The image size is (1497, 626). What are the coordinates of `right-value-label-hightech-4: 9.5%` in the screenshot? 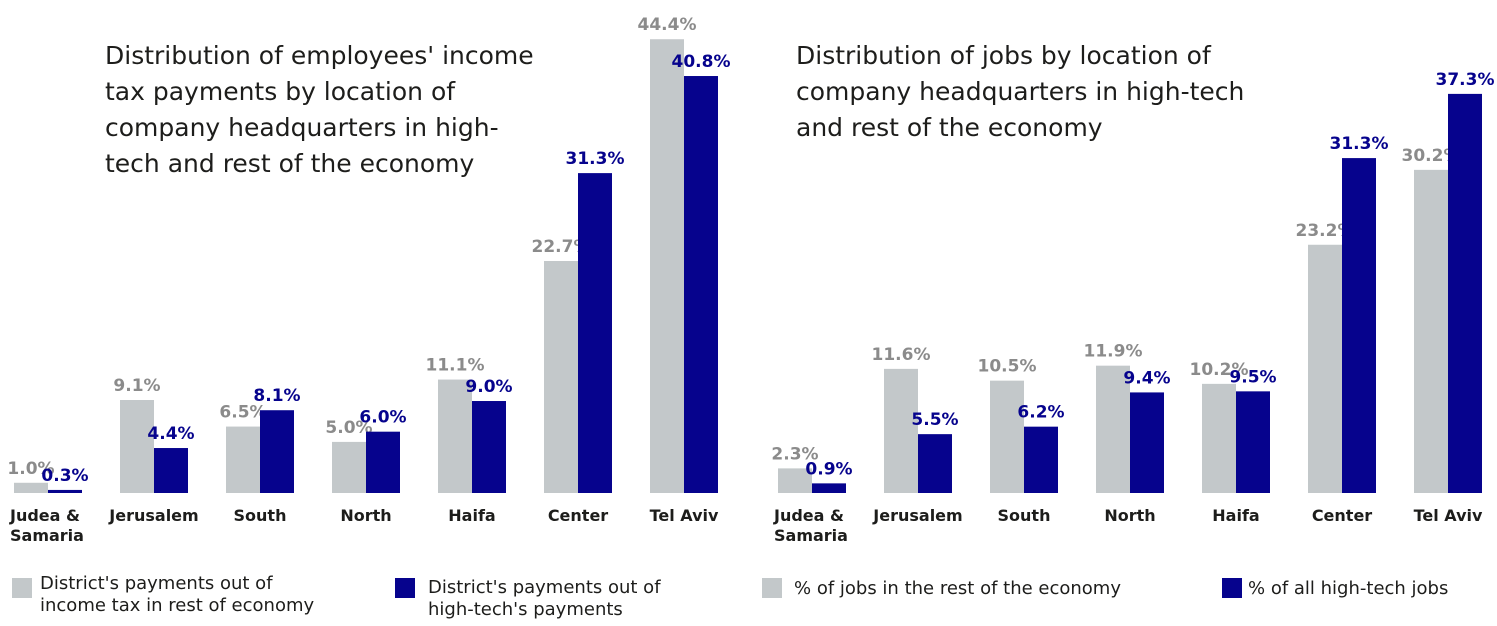 It's located at (1252, 377).